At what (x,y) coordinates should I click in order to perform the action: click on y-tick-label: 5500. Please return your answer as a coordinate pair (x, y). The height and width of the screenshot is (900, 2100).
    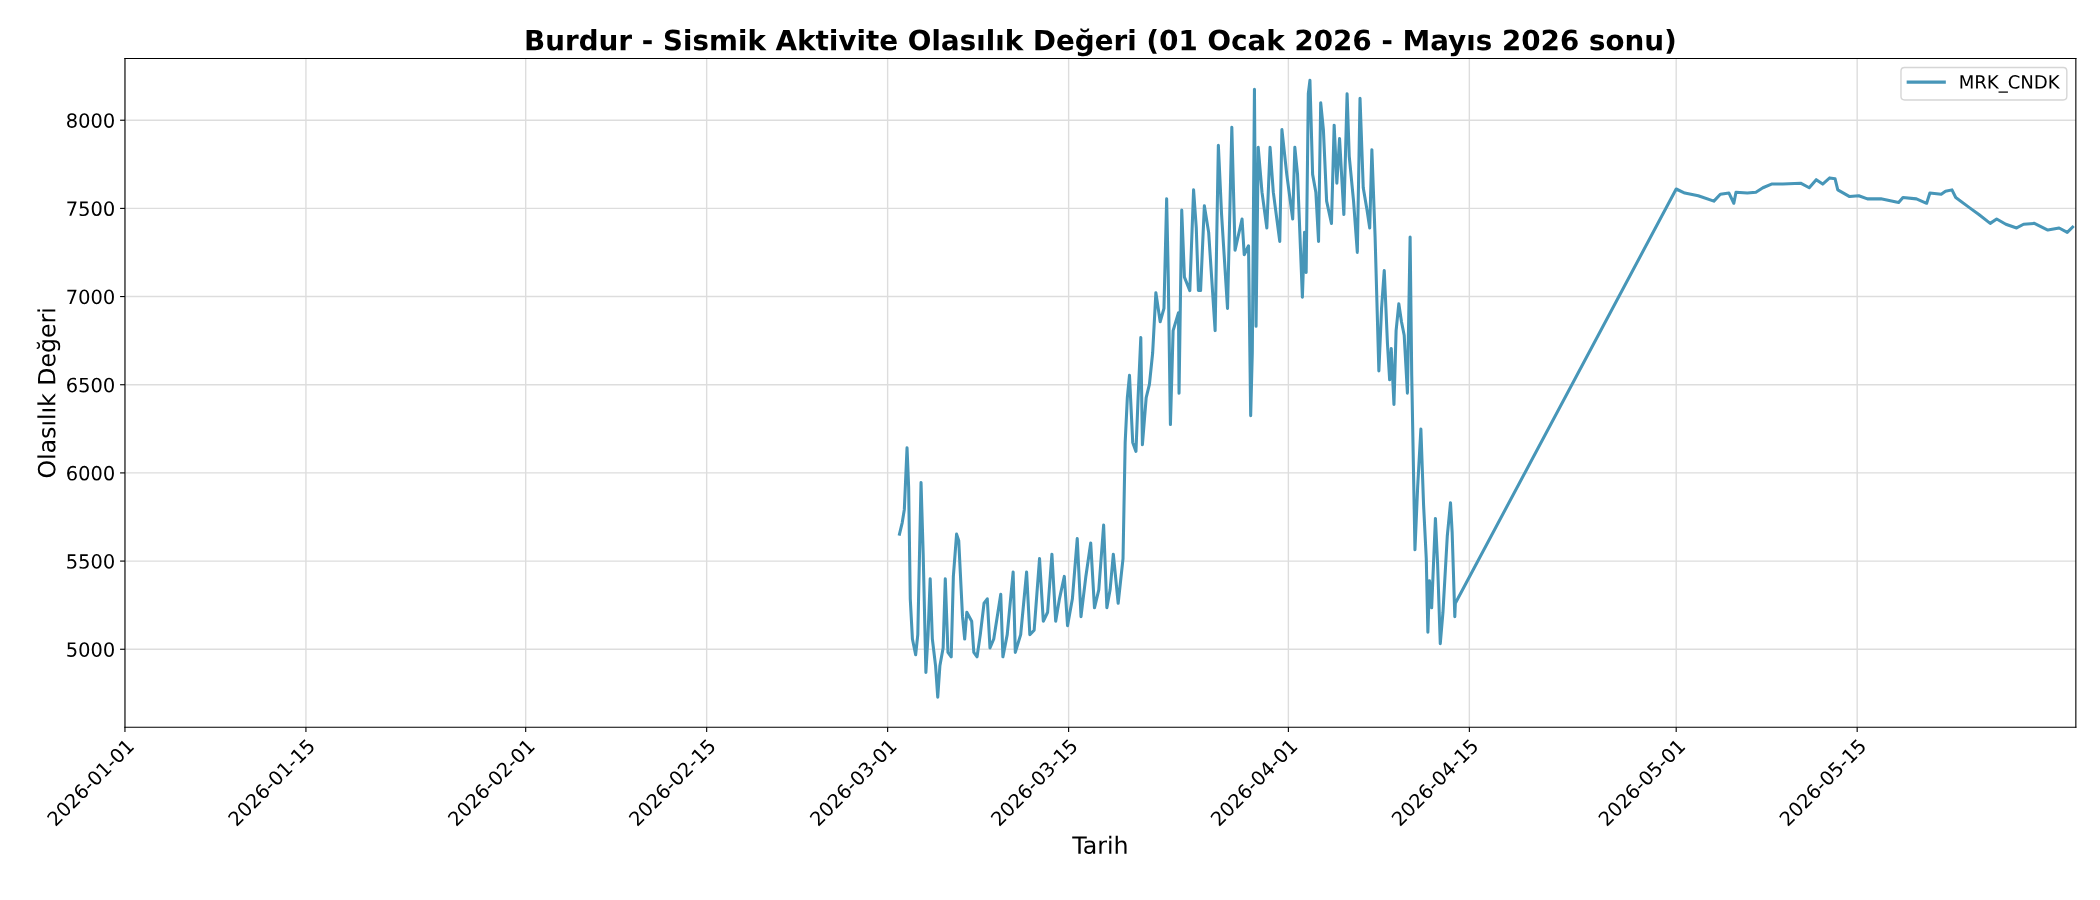
    Looking at the image, I should click on (90, 561).